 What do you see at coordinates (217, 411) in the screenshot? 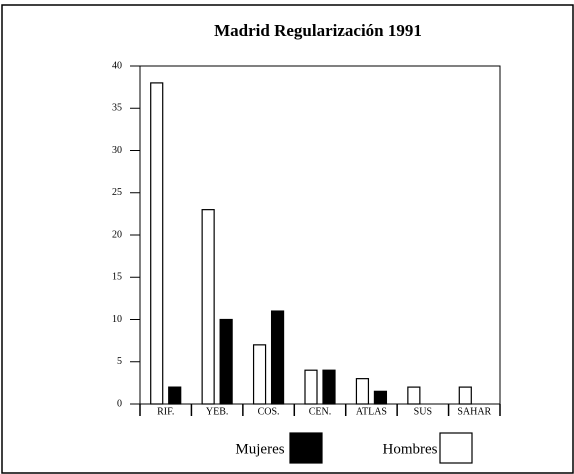
I see `x-tick-label: YEB.` at bounding box center [217, 411].